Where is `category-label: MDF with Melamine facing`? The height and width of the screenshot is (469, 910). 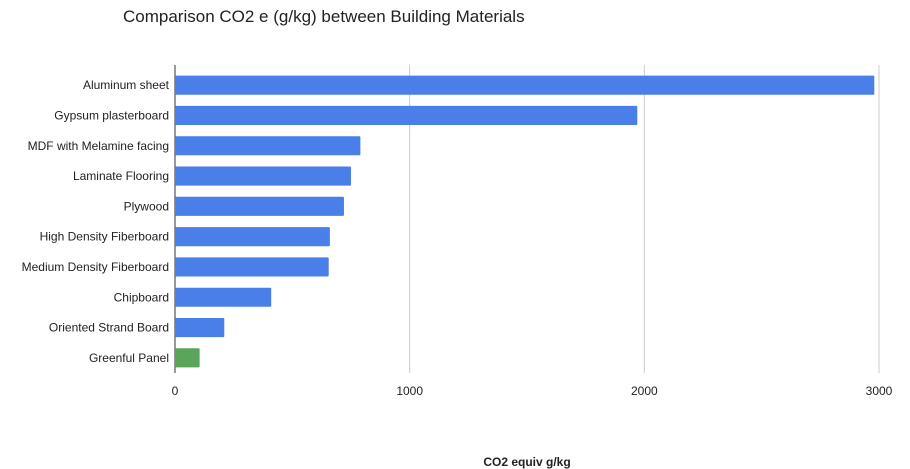 category-label: MDF with Melamine facing is located at coordinates (98, 146).